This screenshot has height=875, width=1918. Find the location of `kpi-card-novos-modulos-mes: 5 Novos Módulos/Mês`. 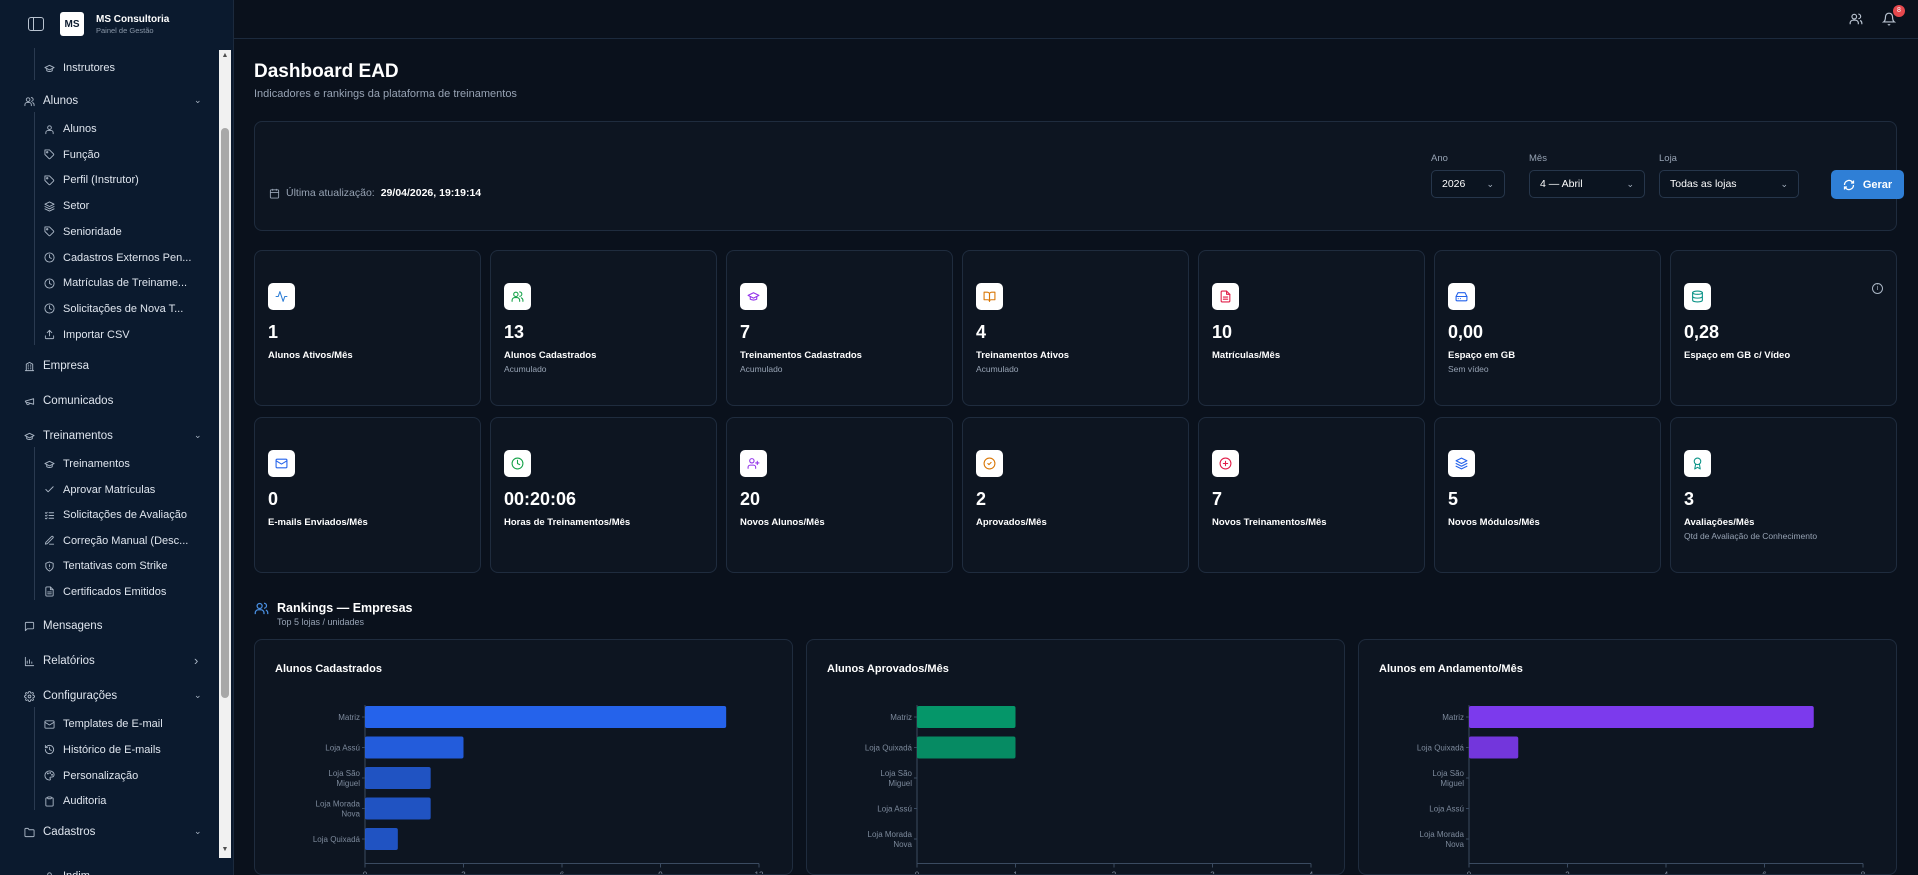

kpi-card-novos-modulos-mes: 5 Novos Módulos/Mês is located at coordinates (1547, 495).